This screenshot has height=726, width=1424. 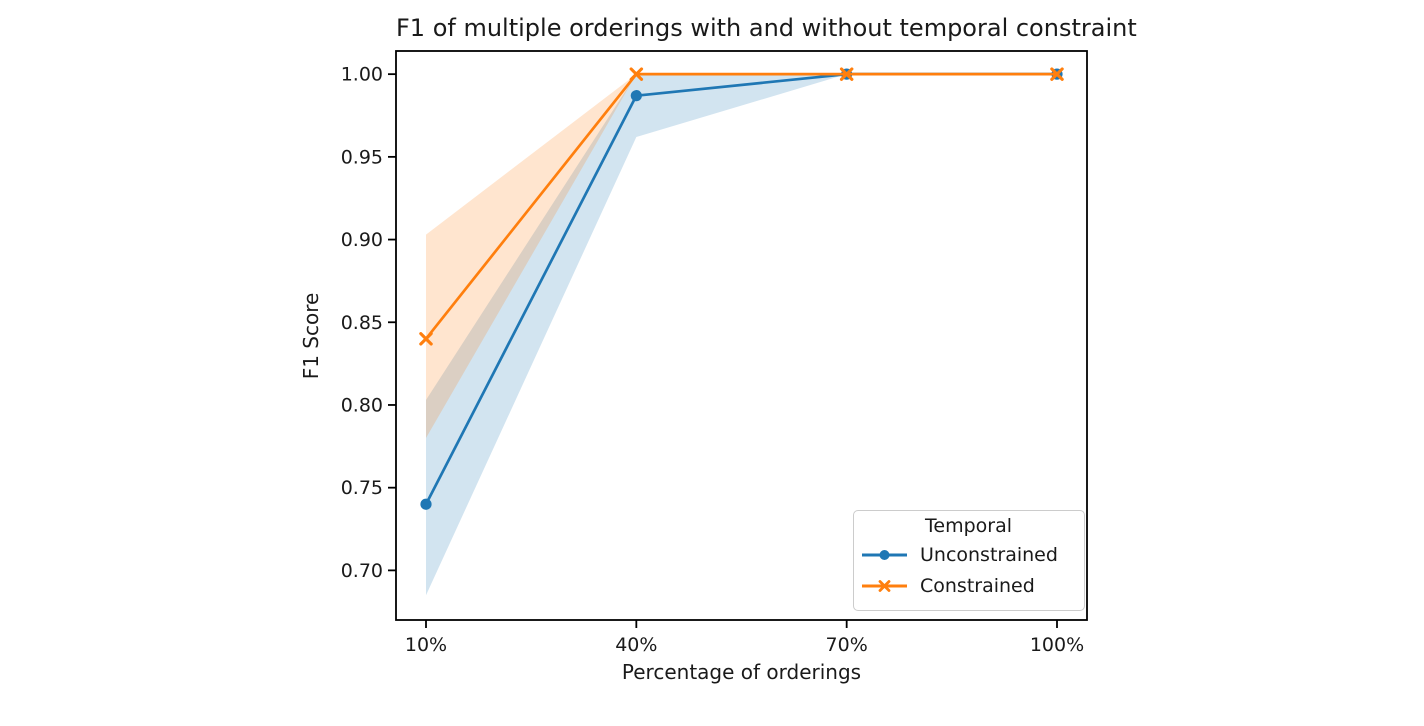 I want to click on y-tick-label: 0.85, so click(x=362, y=323).